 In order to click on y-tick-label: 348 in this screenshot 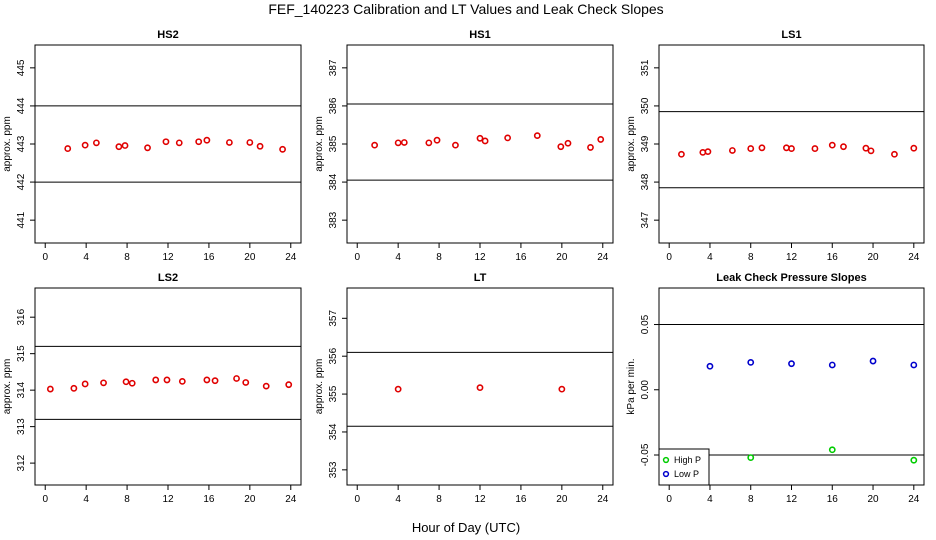, I will do `click(645, 181)`.